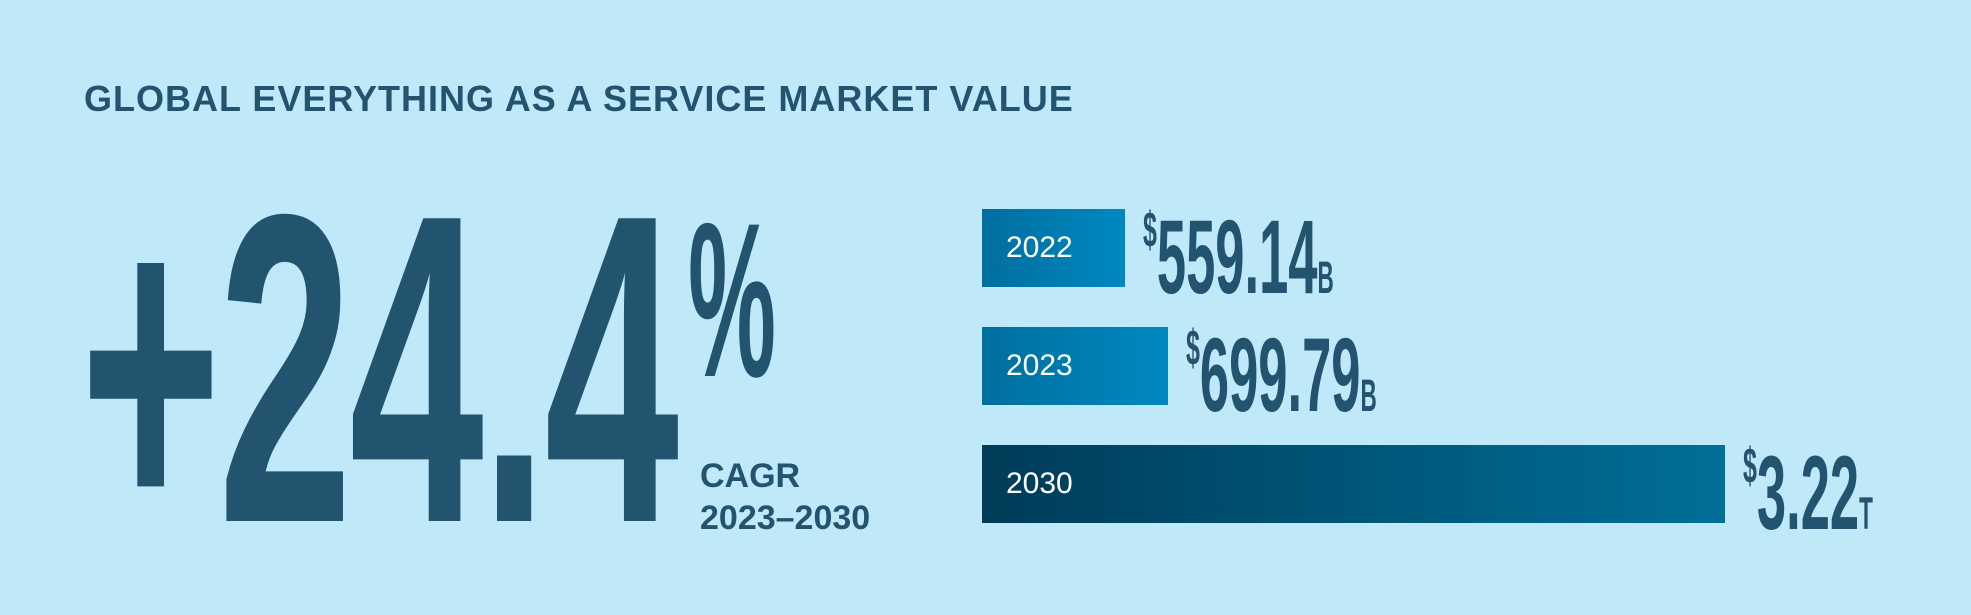  Describe the element at coordinates (1039, 365) in the screenshot. I see `bar-category-label: 2023` at that location.